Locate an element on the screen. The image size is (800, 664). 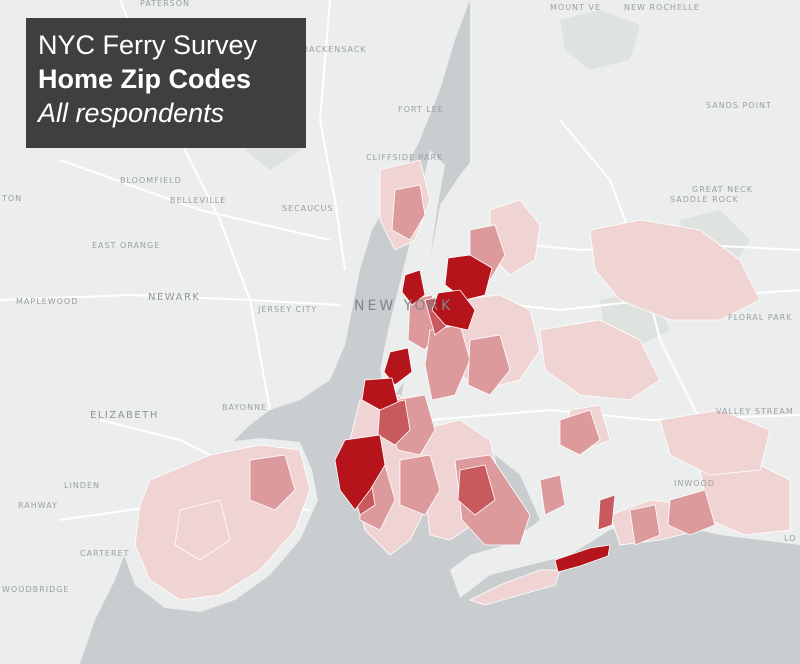
label-secaucus: SECAUCUS is located at coordinates (308, 208).